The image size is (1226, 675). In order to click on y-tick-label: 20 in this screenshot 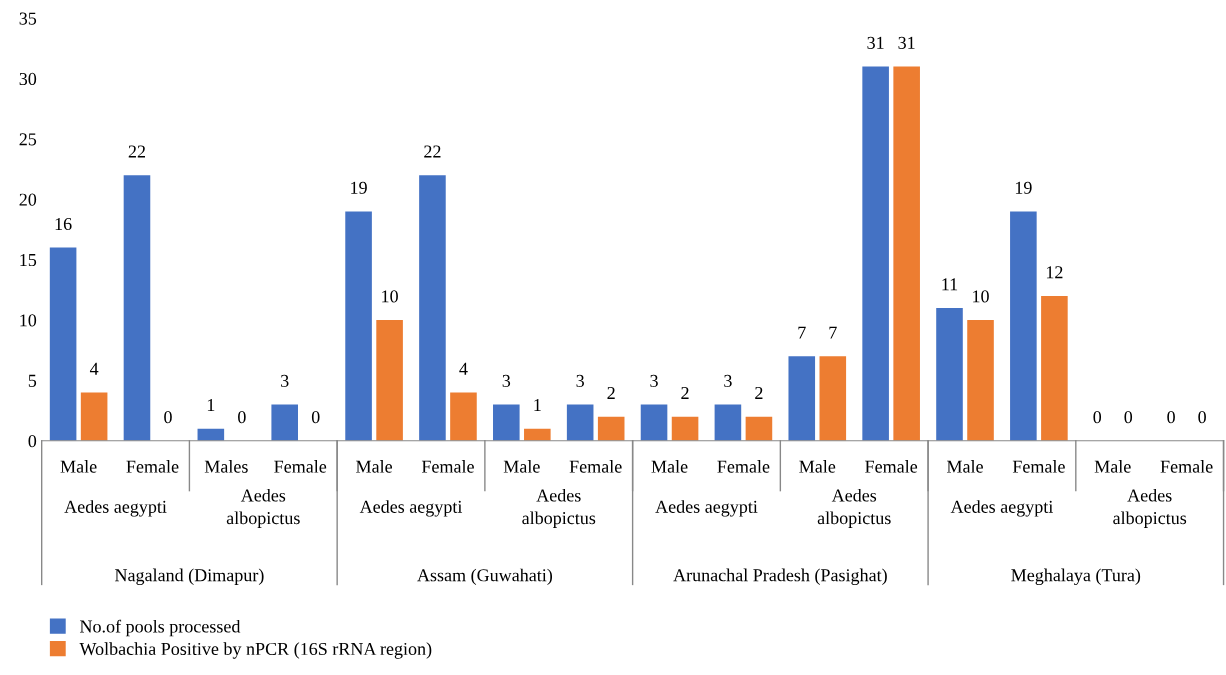, I will do `click(28, 199)`.